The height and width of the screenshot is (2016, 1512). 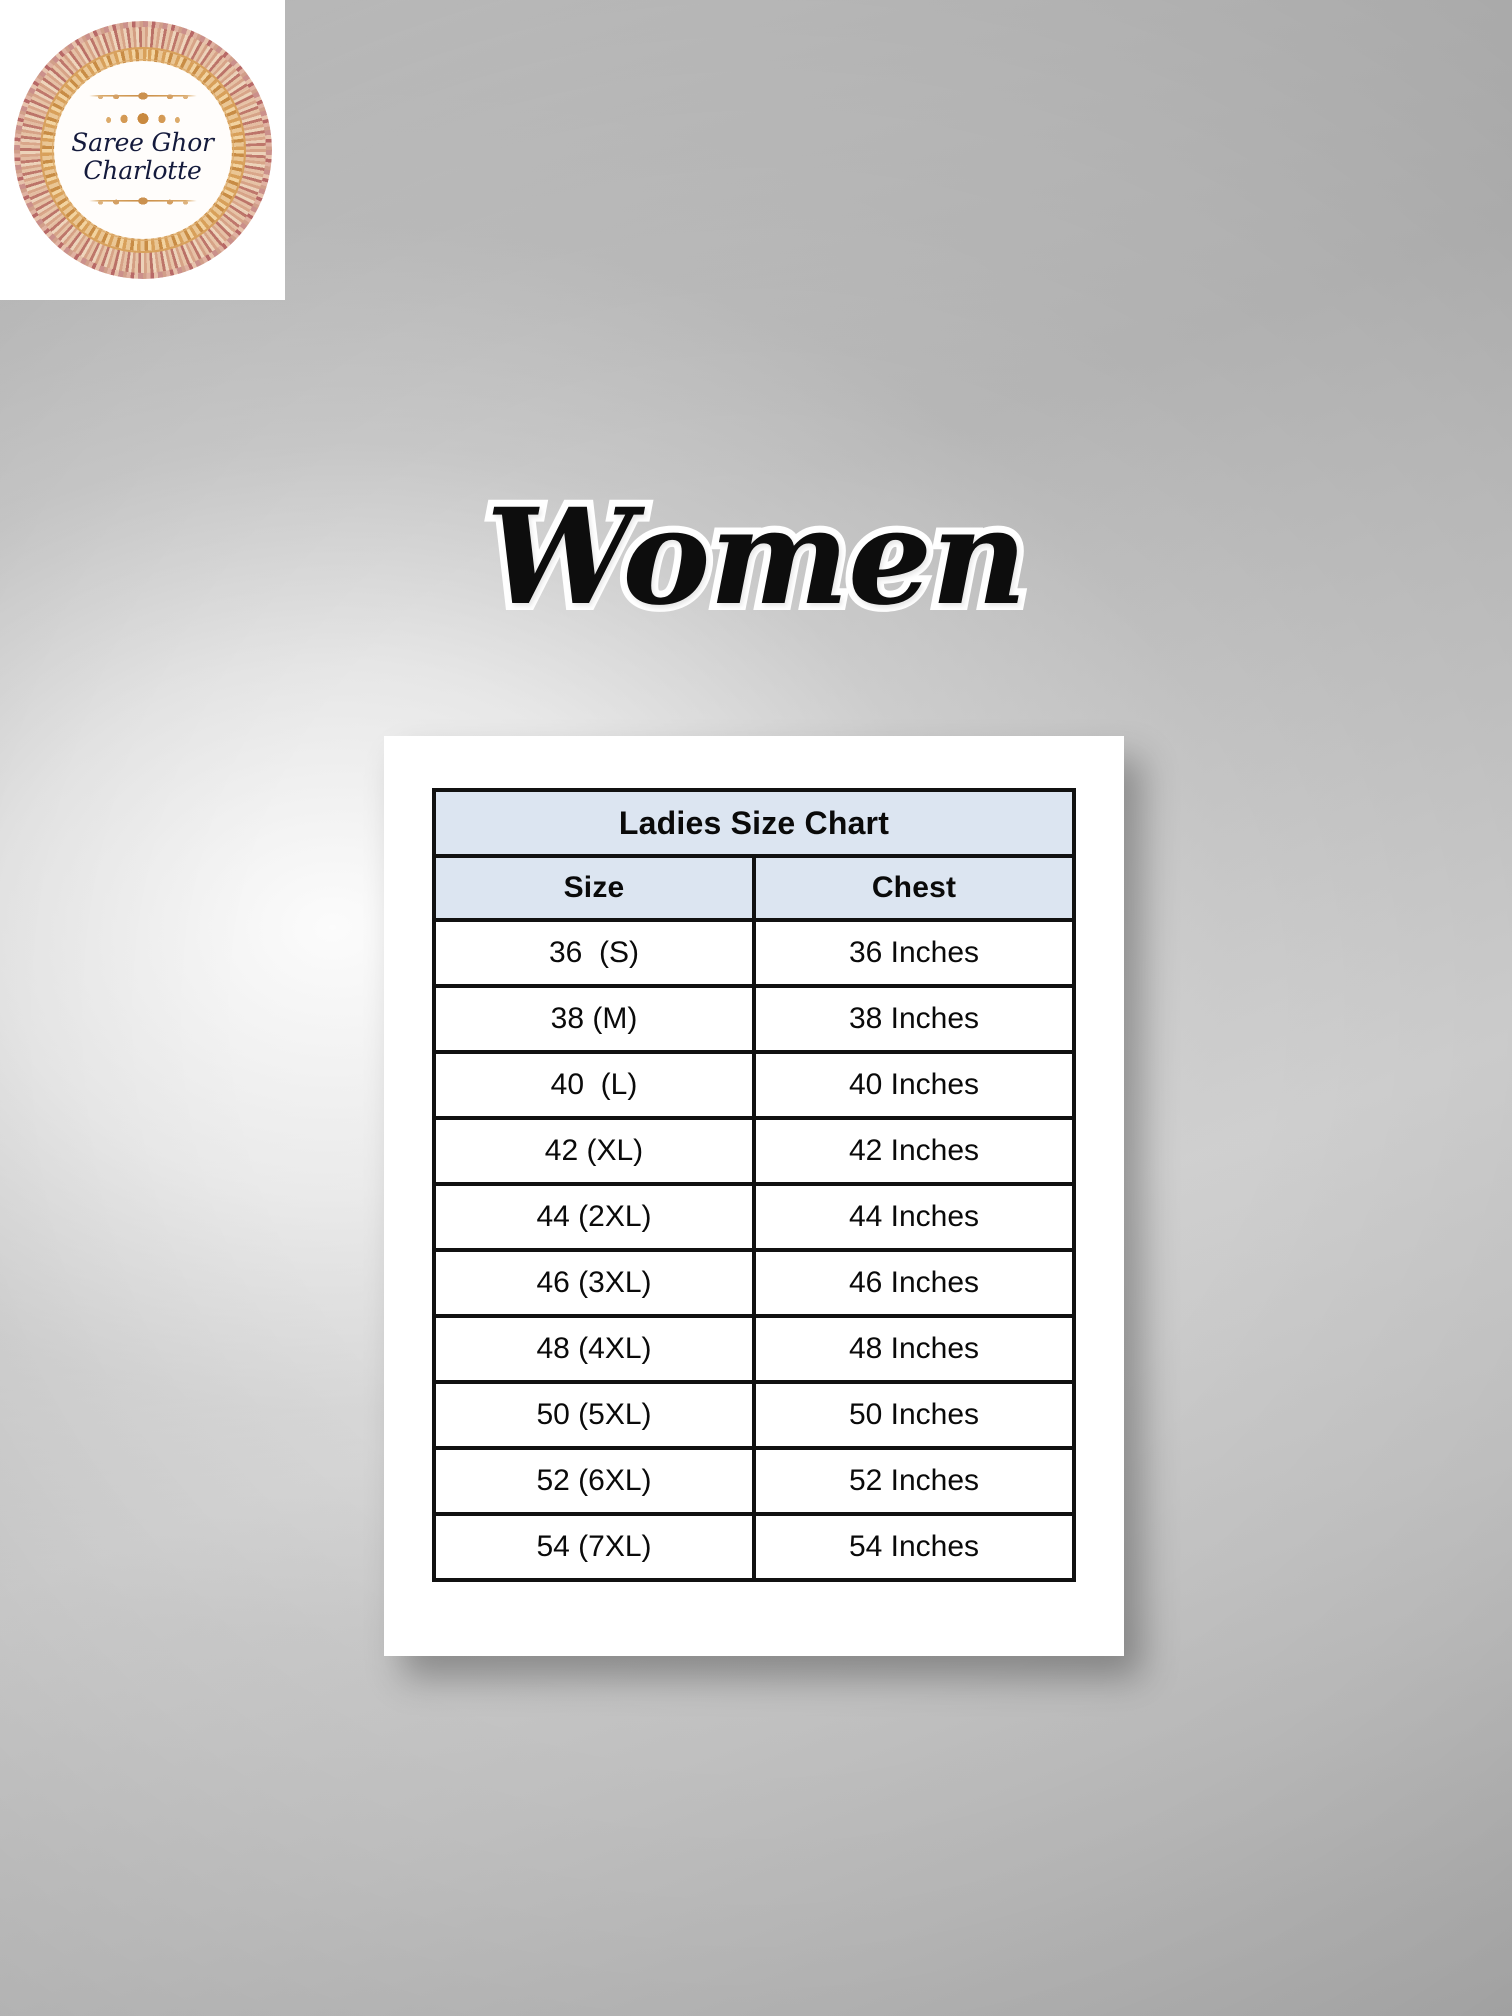 I want to click on table-row: 54 (7XL) 54 Inches, so click(x=754, y=1547).